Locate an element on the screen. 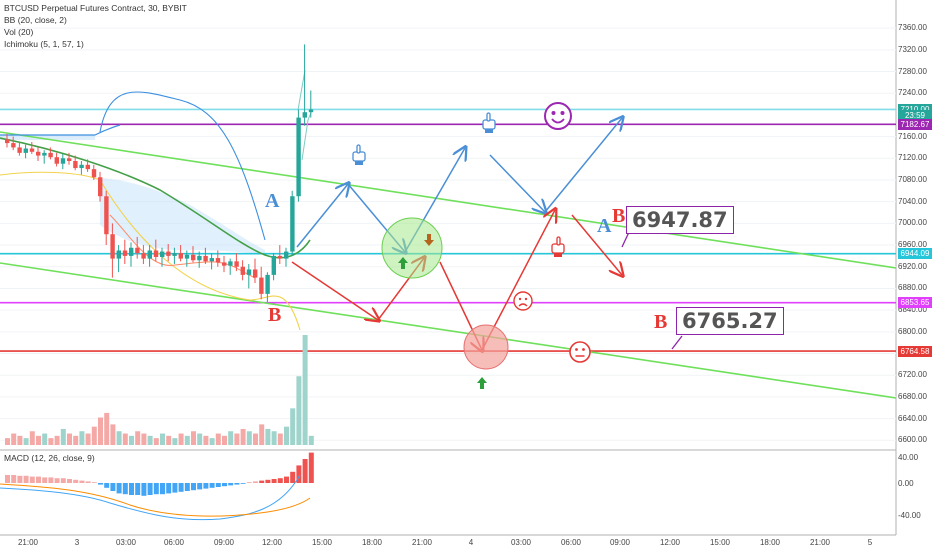 The image size is (932, 550). time-tick-label: 5 is located at coordinates (870, 542).